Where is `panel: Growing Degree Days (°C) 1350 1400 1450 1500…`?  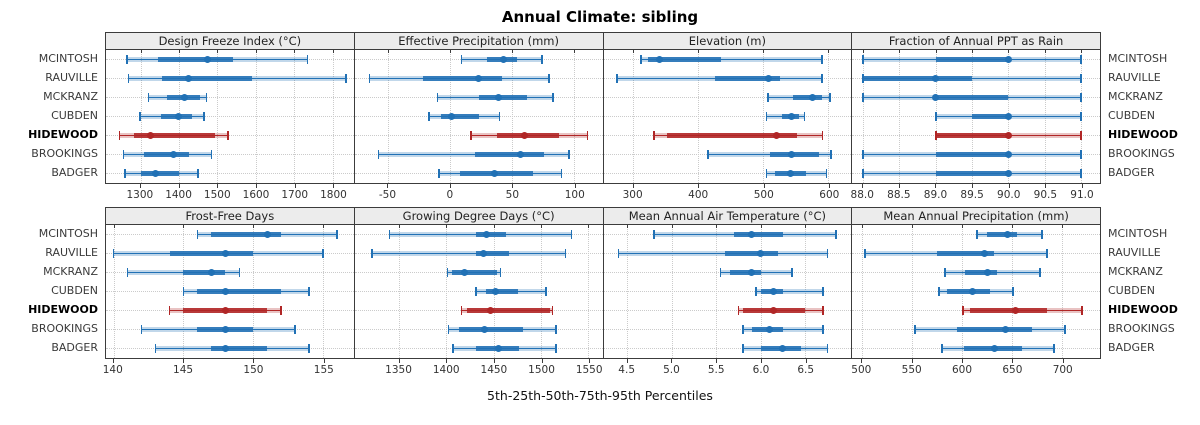
panel: Growing Degree Days (°C) 1350 1400 1450 1500… is located at coordinates (478, 292).